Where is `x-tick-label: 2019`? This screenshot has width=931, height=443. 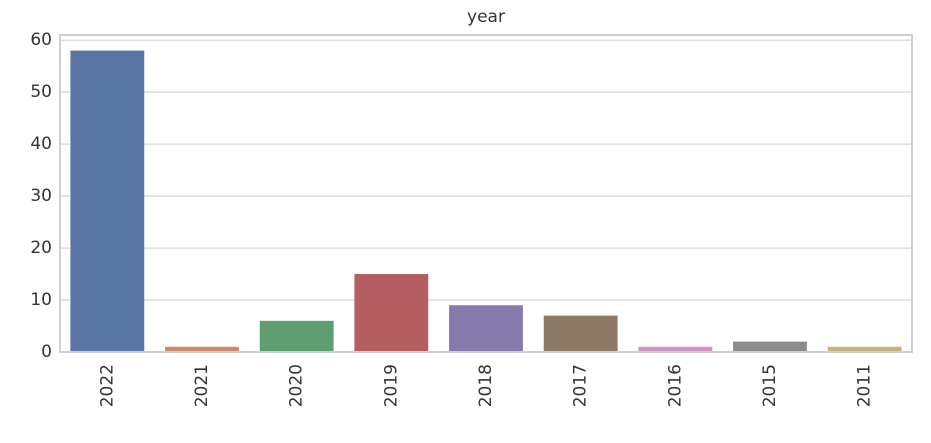
x-tick-label: 2019 is located at coordinates (391, 385).